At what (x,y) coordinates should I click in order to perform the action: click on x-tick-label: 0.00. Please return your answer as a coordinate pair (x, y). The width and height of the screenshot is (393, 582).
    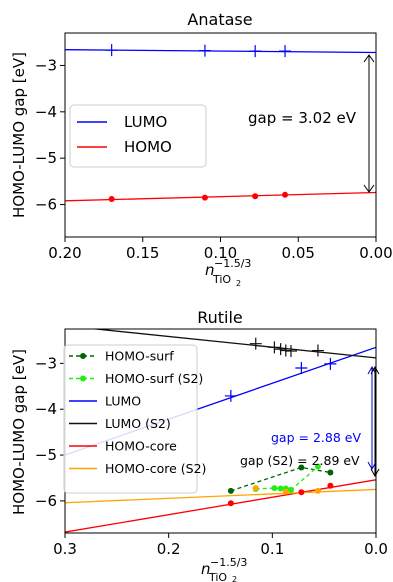
    Looking at the image, I should click on (375, 253).